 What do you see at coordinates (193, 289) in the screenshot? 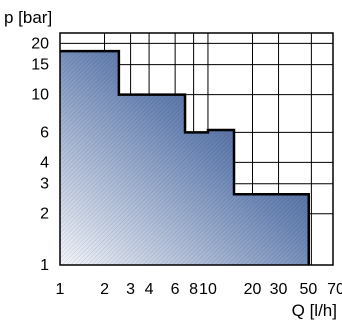
I see `x-tick-label: 8` at bounding box center [193, 289].